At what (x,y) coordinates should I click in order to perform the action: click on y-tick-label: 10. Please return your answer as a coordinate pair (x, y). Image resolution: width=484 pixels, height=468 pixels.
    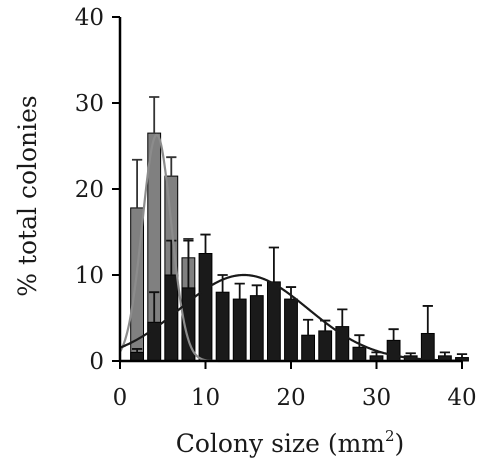
    Looking at the image, I should click on (89, 276).